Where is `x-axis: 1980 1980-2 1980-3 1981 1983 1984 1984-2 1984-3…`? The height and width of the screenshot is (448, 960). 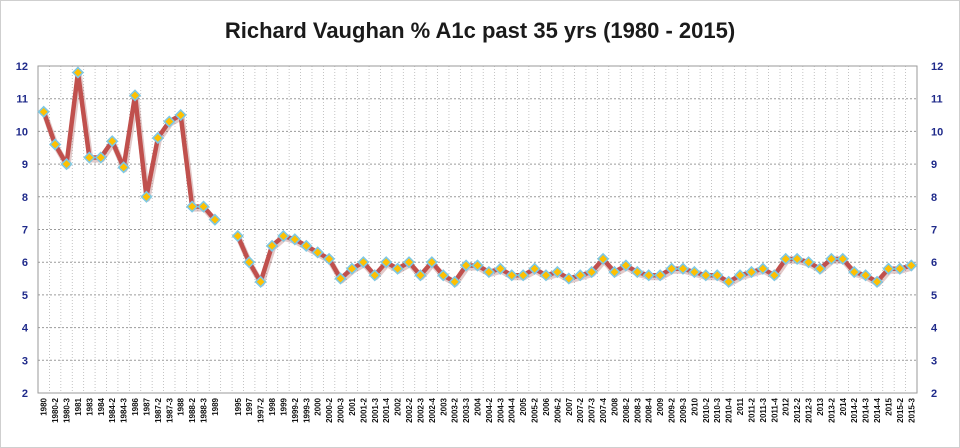 x-axis: 1980 1980-2 1980-3 1981 1983 1984 1984-2 1984-3… is located at coordinates (478, 409).